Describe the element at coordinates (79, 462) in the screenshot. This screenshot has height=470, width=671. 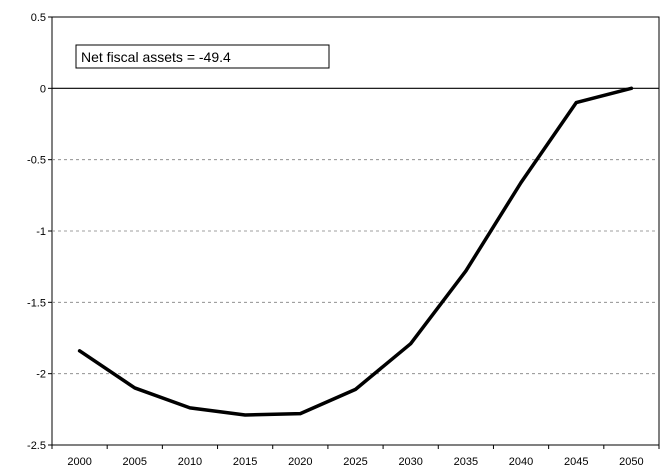
I see `x-tick-label: 2000` at that location.